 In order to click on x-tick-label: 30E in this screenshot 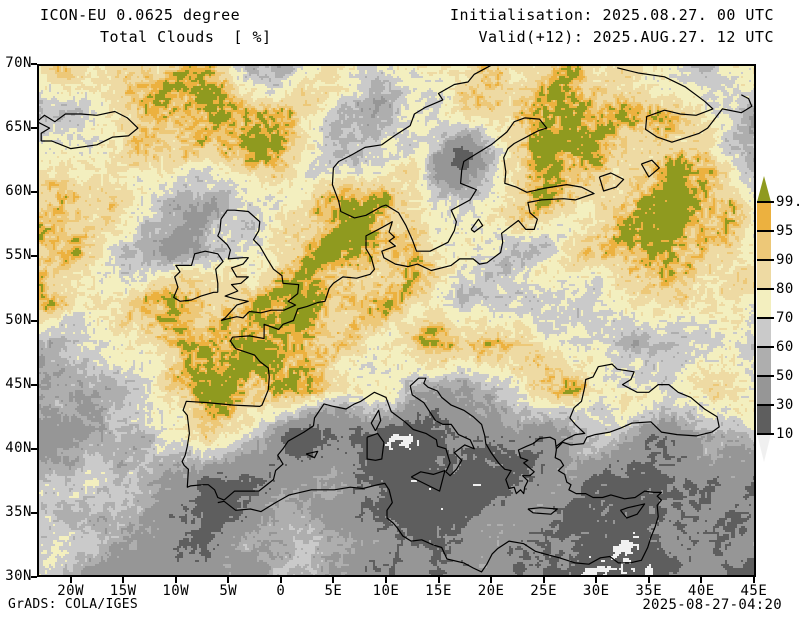, I will do `click(596, 591)`.